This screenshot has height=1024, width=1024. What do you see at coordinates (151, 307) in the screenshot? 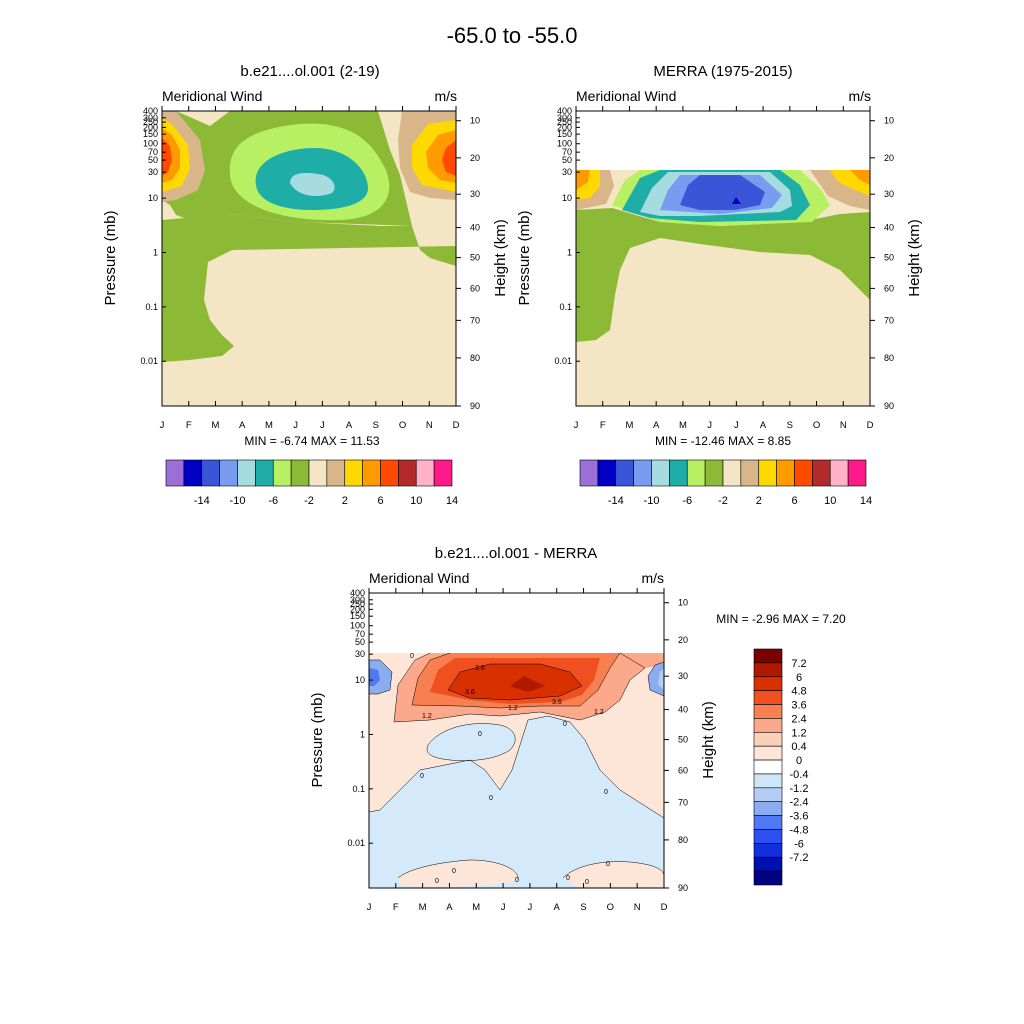
I see `pressure-tick-label: 0.1` at bounding box center [151, 307].